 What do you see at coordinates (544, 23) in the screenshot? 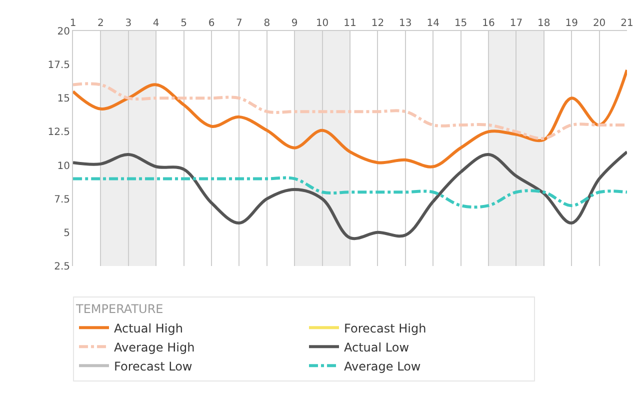
I see `x-tick-label: 18` at bounding box center [544, 23].